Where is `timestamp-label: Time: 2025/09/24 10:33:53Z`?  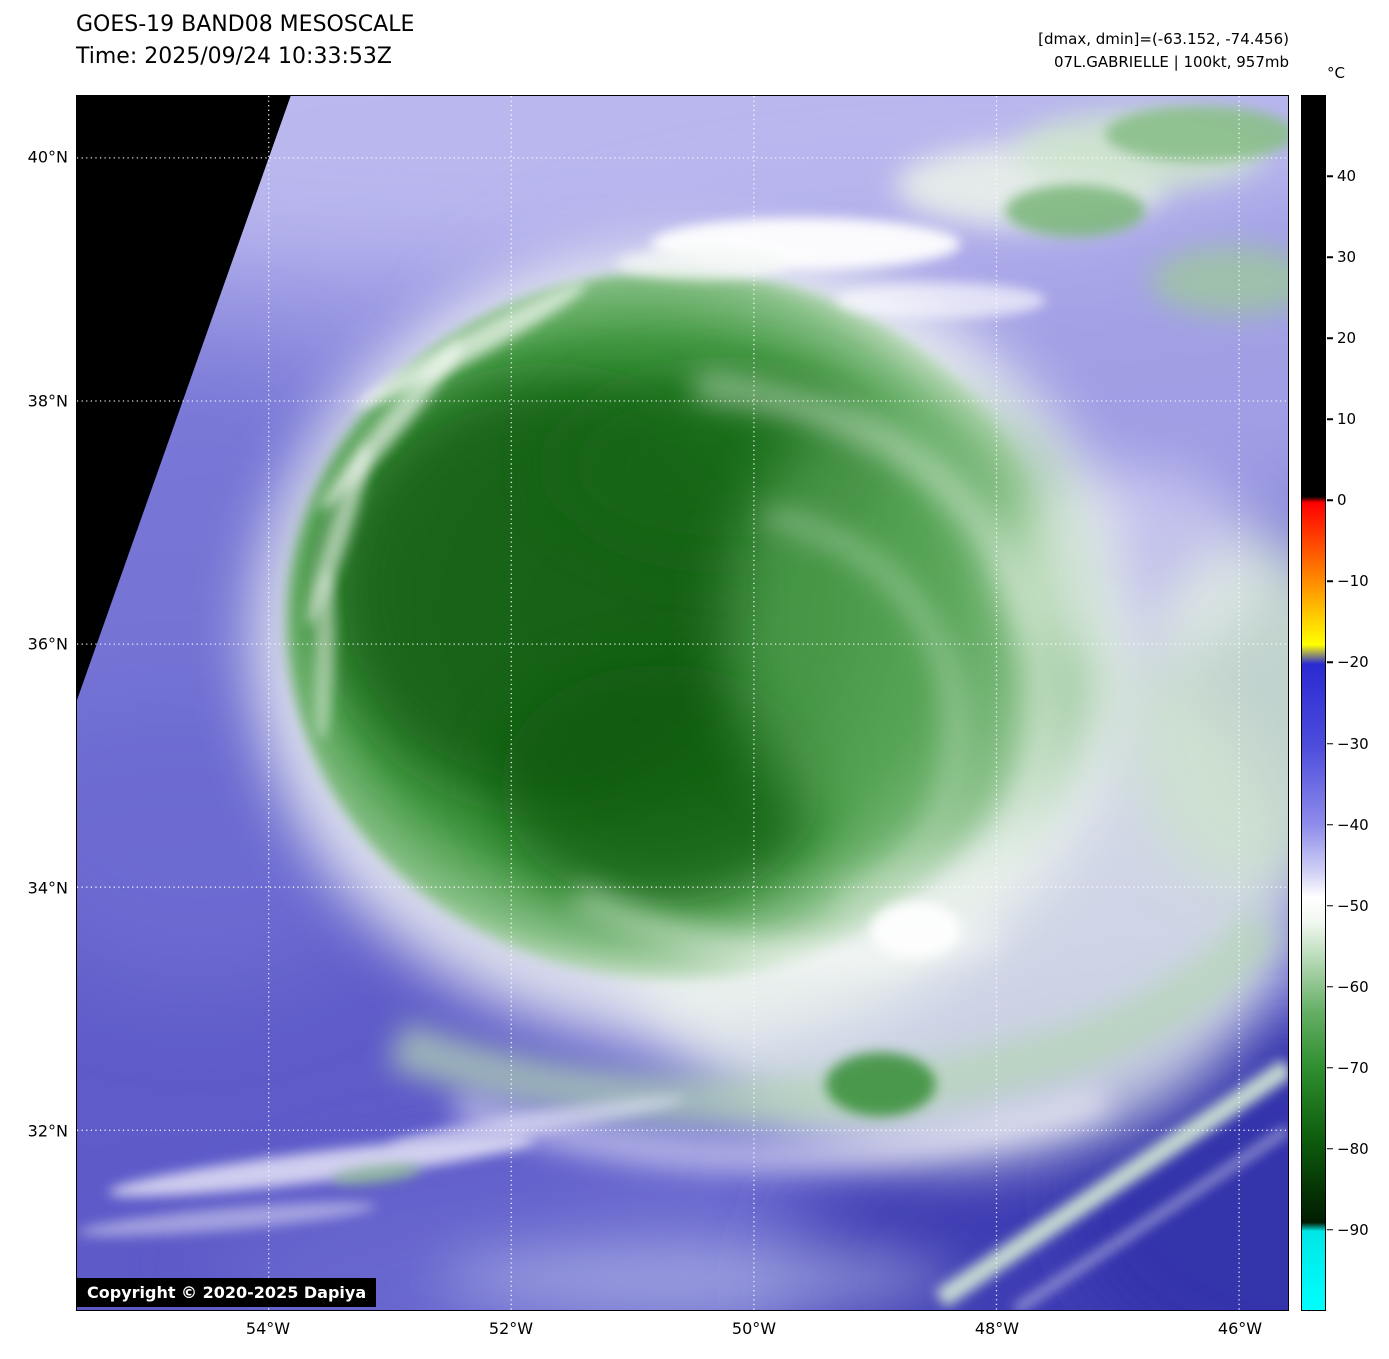 timestamp-label: Time: 2025/09/24 10:33:53Z is located at coordinates (234, 56).